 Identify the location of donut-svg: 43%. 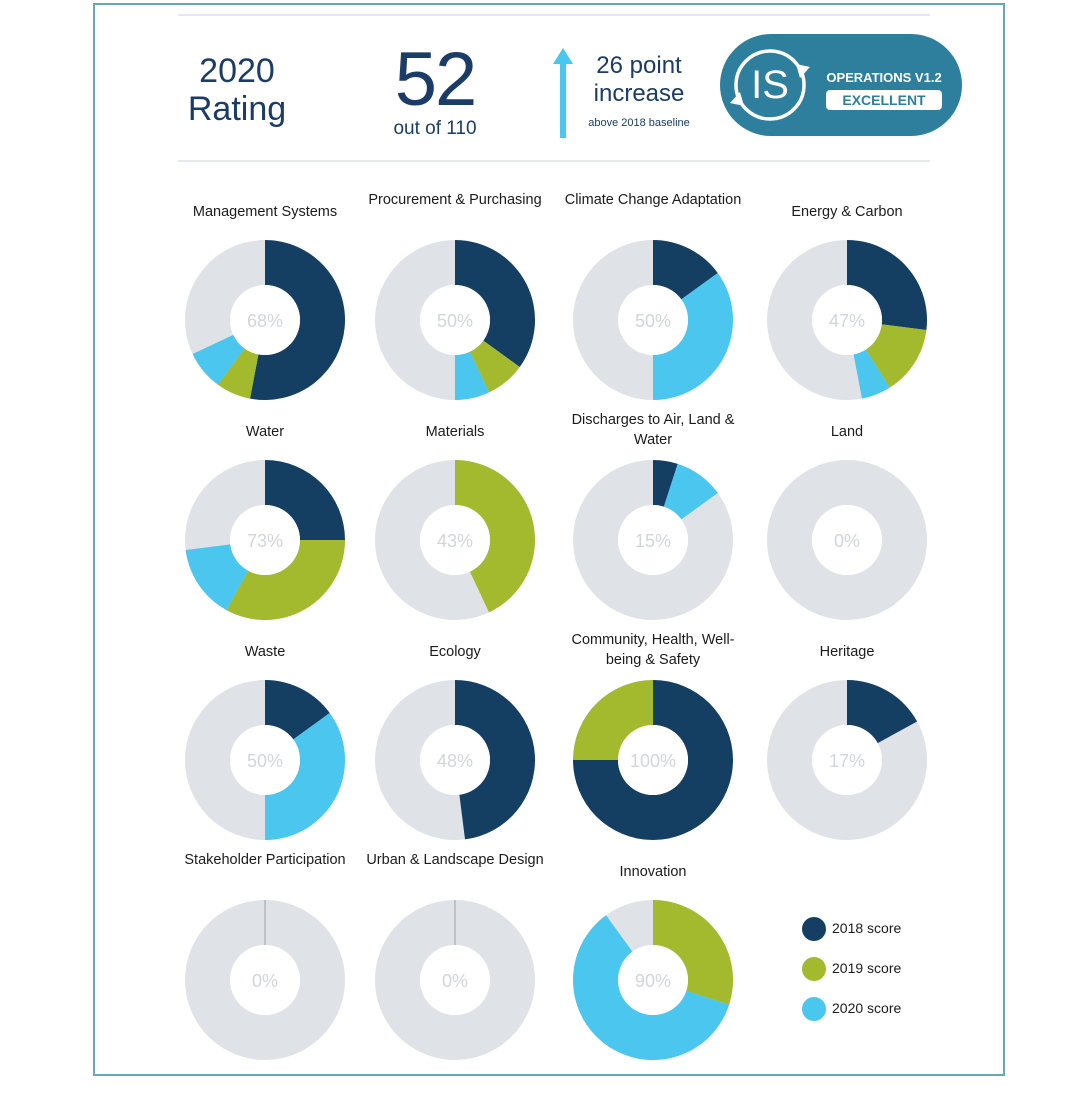
(455, 540).